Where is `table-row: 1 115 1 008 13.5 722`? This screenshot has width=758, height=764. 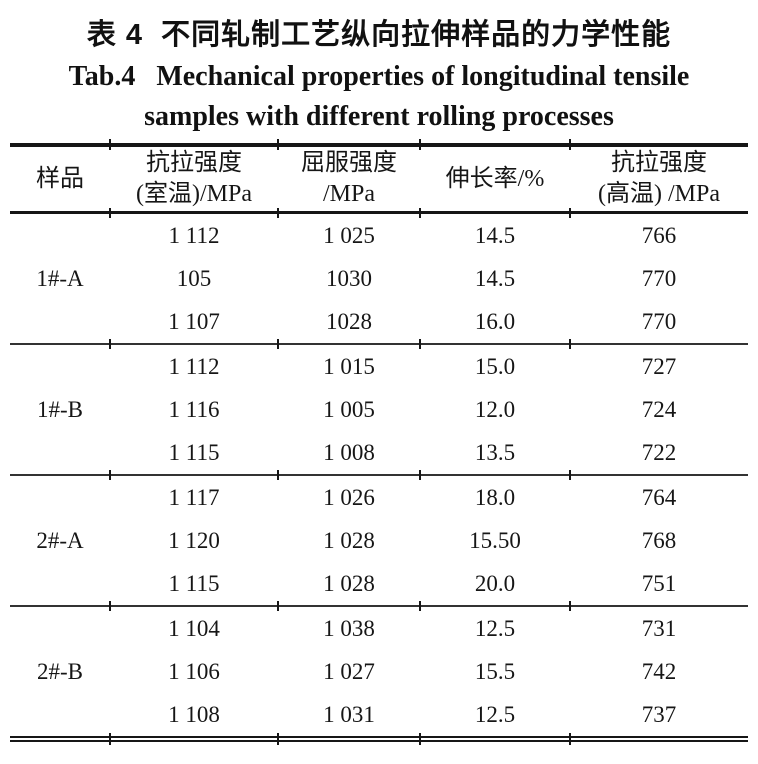
table-row: 1 115 1 008 13.5 722 is located at coordinates (379, 453).